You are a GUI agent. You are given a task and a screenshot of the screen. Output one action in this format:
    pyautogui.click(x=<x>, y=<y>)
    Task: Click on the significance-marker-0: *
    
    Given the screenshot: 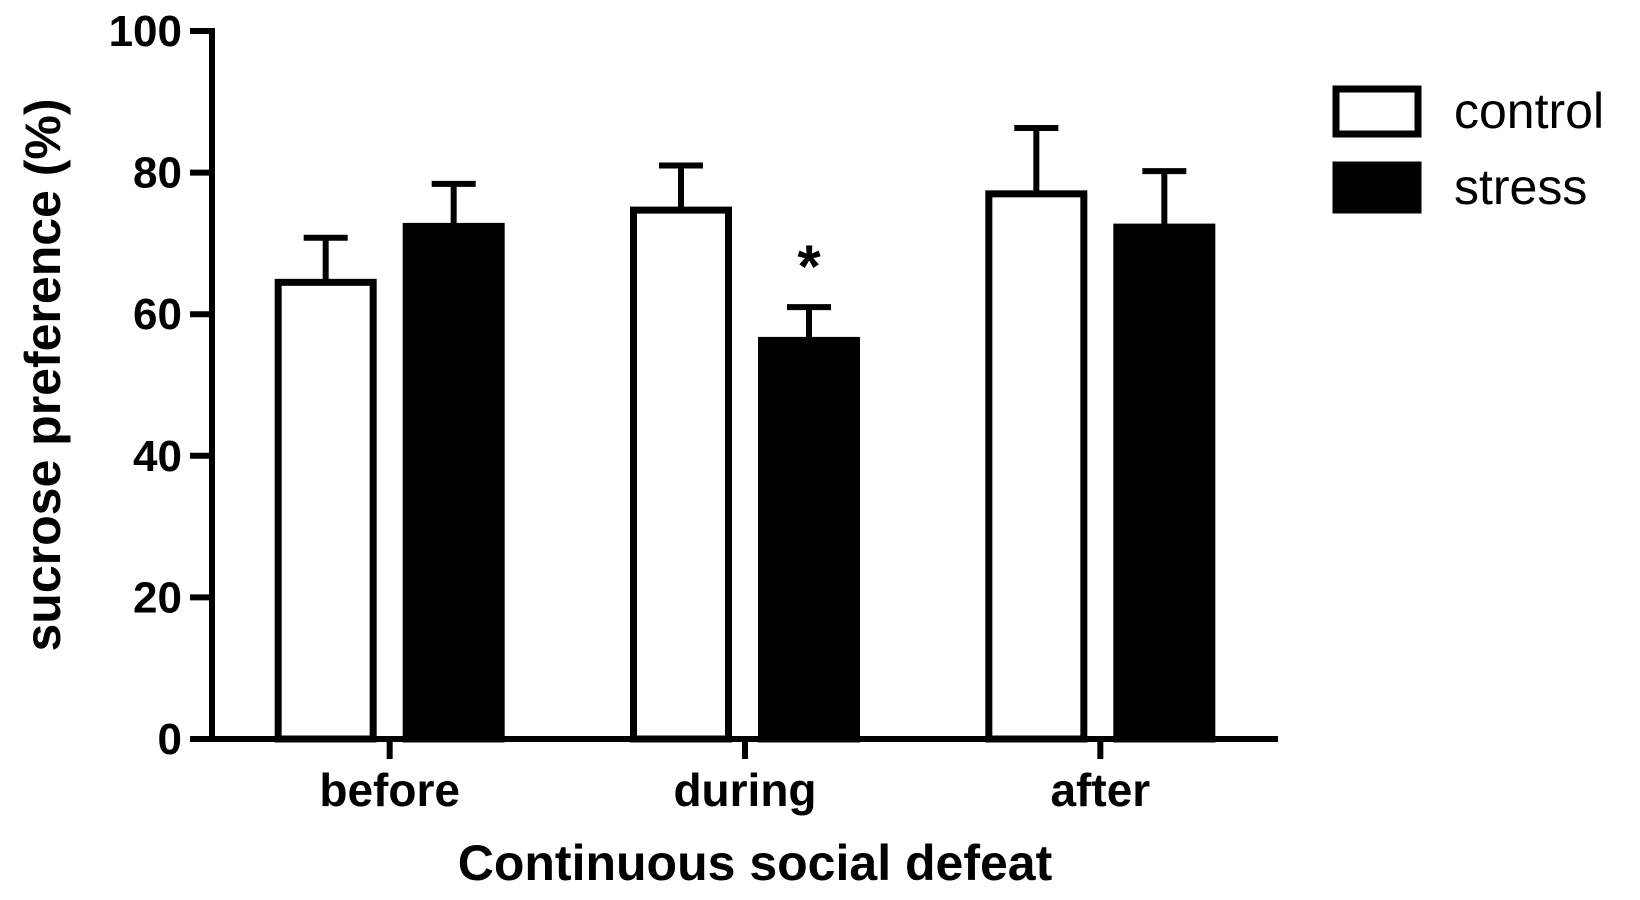 What is the action you would take?
    pyautogui.click(x=809, y=266)
    